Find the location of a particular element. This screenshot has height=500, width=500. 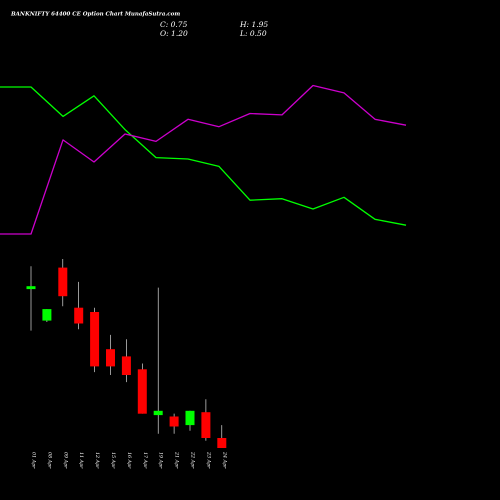

low-value: L: 0.50 is located at coordinates (253, 33).